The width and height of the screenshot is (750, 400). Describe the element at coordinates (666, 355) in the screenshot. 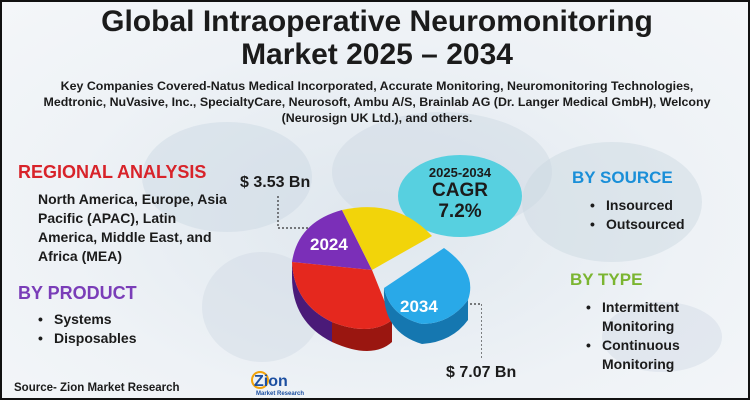

I see `list-item: Continuous Monitoring` at that location.